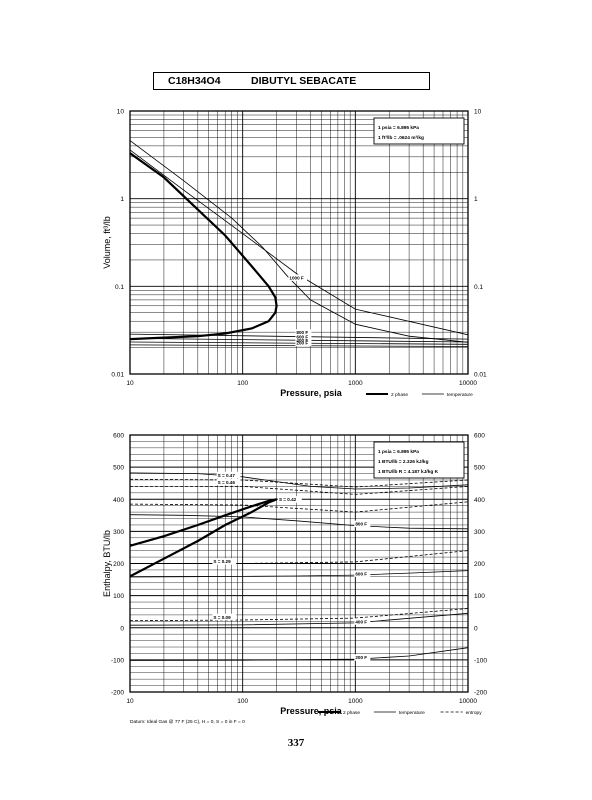 The image size is (592, 800). Describe the element at coordinates (480, 693) in the screenshot. I see `y-tick-label-right: -200` at that location.